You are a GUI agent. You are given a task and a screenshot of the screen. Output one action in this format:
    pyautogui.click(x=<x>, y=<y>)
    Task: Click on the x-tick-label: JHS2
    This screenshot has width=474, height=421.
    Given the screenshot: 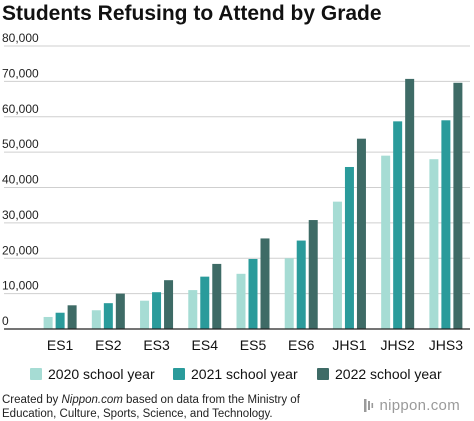 What is the action you would take?
    pyautogui.click(x=398, y=345)
    